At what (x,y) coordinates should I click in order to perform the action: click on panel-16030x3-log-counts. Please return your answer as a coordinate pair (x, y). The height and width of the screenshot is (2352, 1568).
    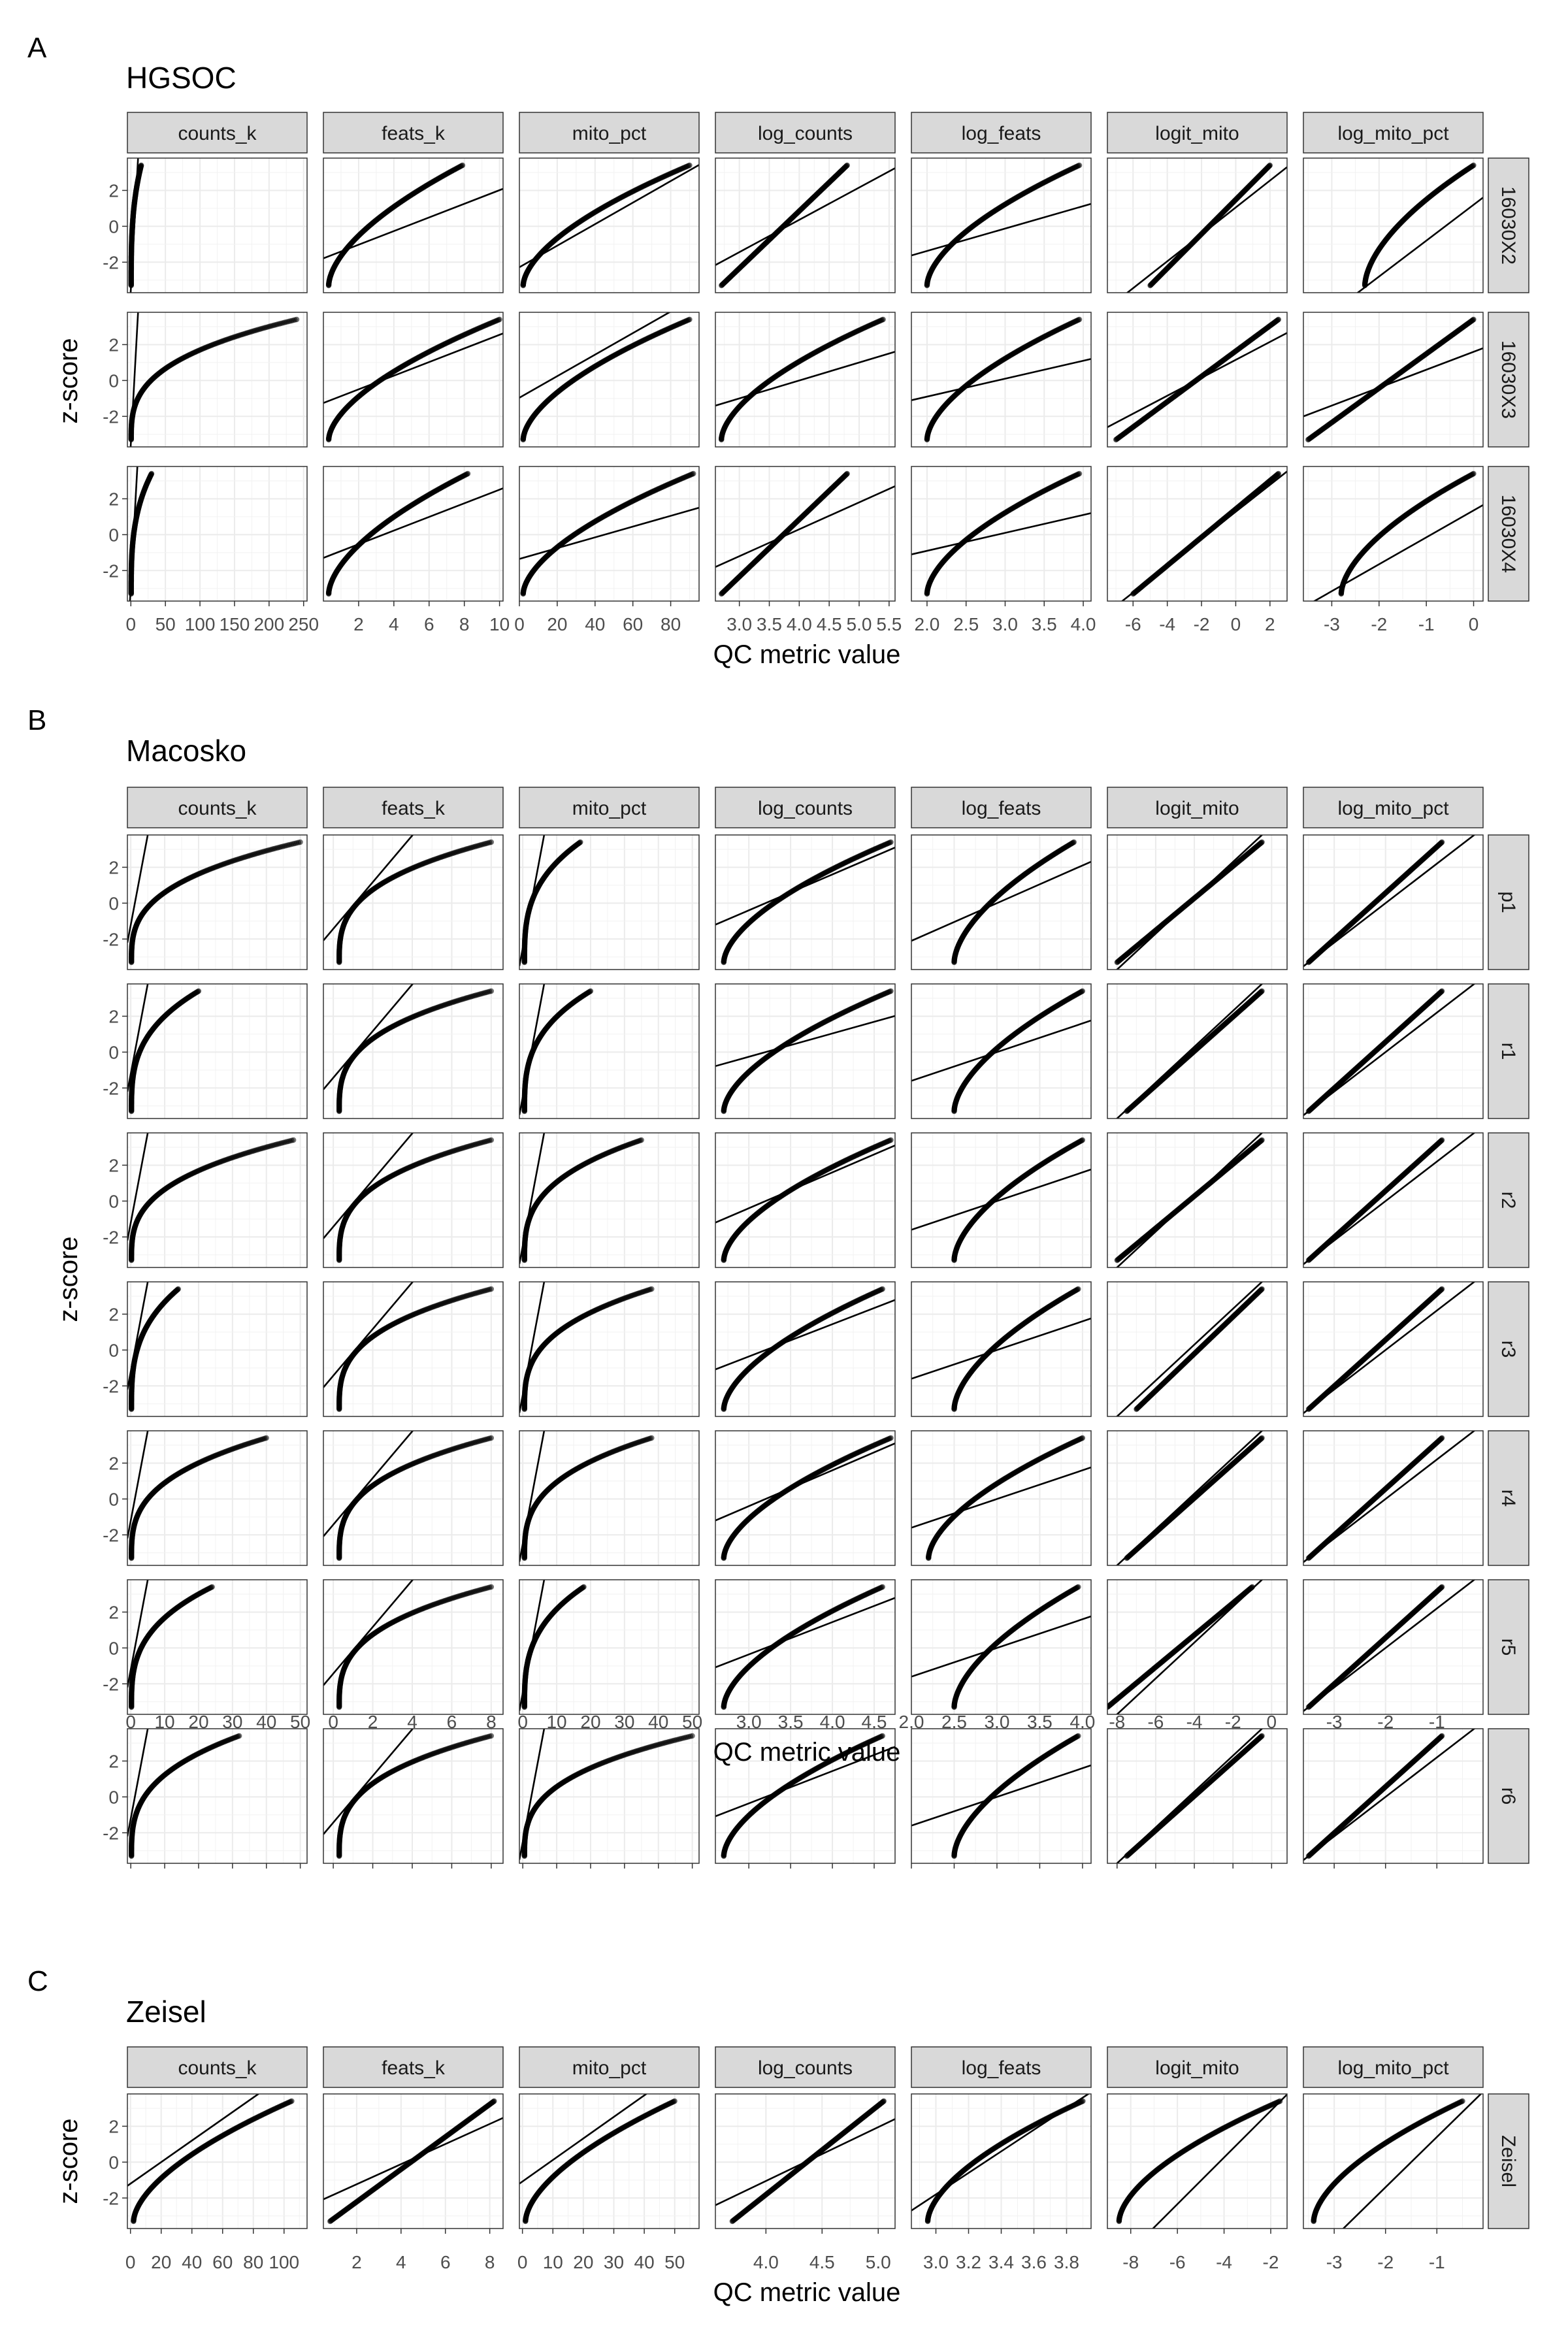
    Looking at the image, I should click on (805, 380).